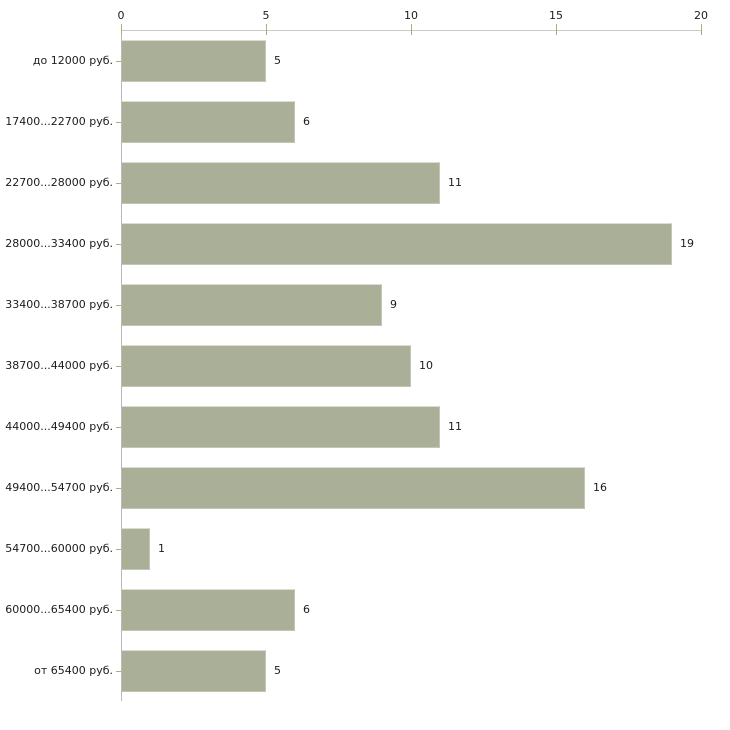 This screenshot has height=730, width=730. I want to click on category-label: 49400...54700 руб., so click(59, 487).